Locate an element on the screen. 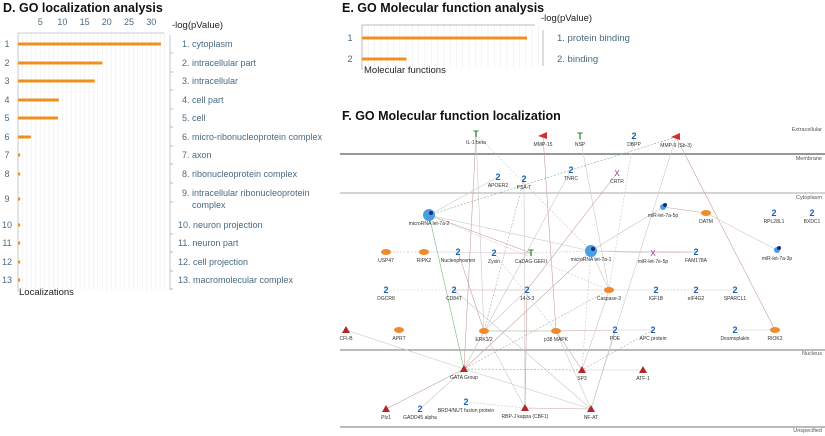 The image size is (825, 436). network-node: RIPK2 is located at coordinates (424, 256).